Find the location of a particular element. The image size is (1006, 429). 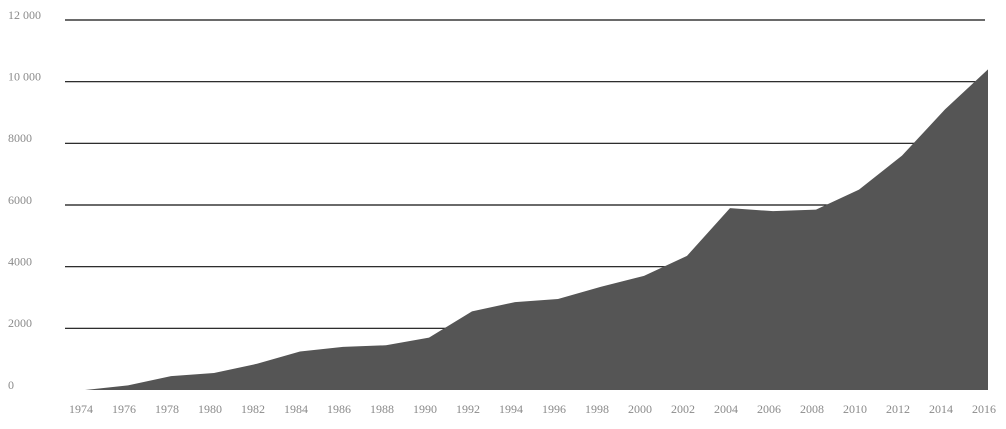

y-tick-label: 12 000 is located at coordinates (24, 15).